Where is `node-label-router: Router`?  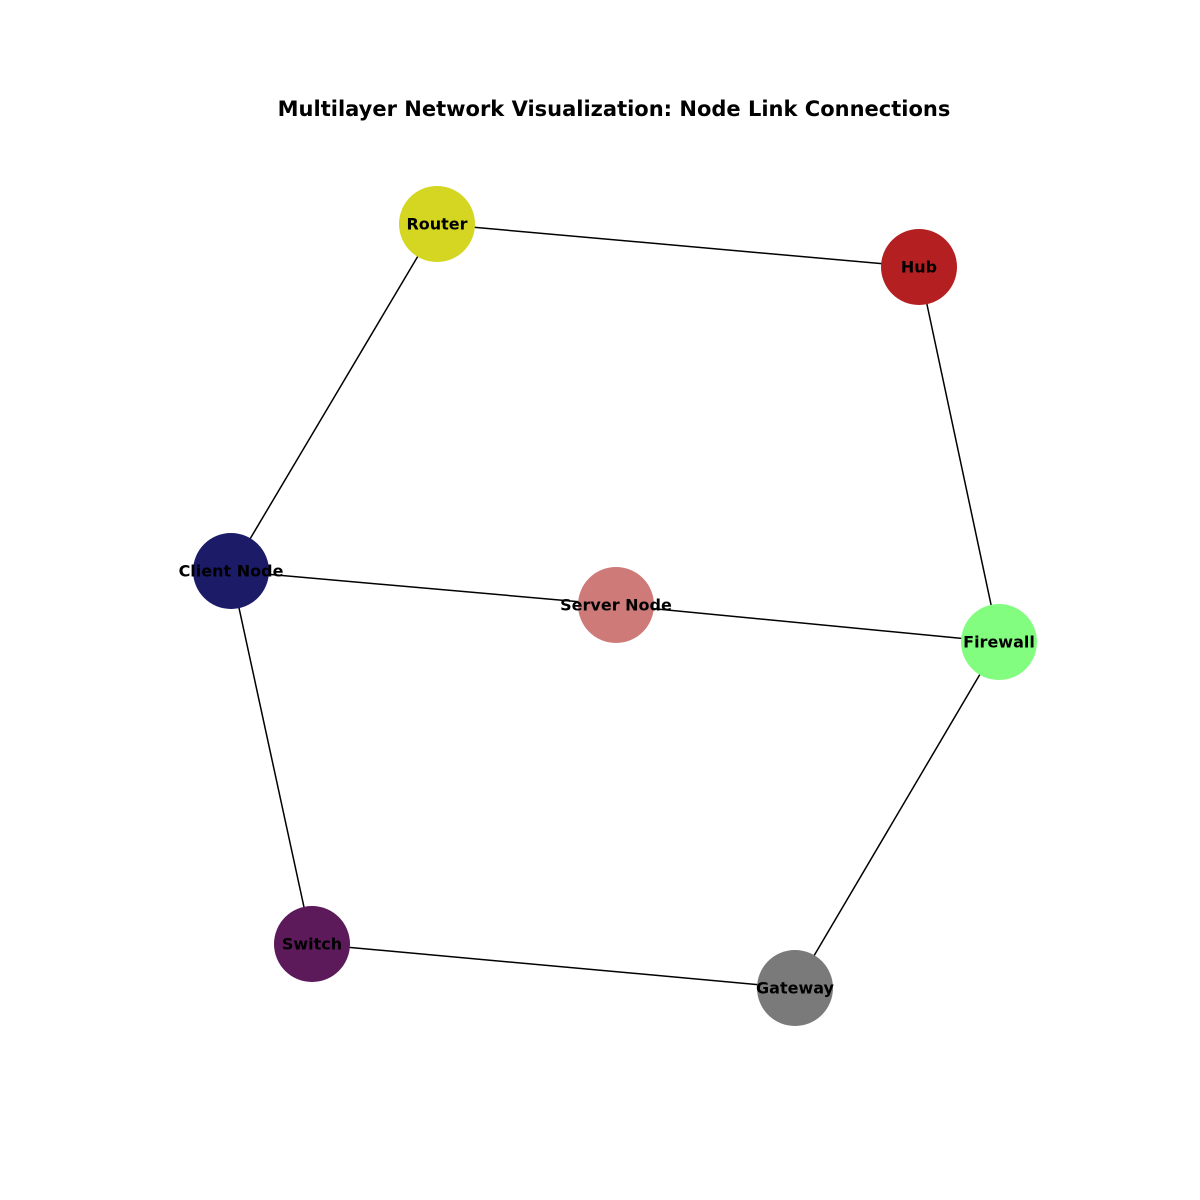 node-label-router: Router is located at coordinates (436, 224).